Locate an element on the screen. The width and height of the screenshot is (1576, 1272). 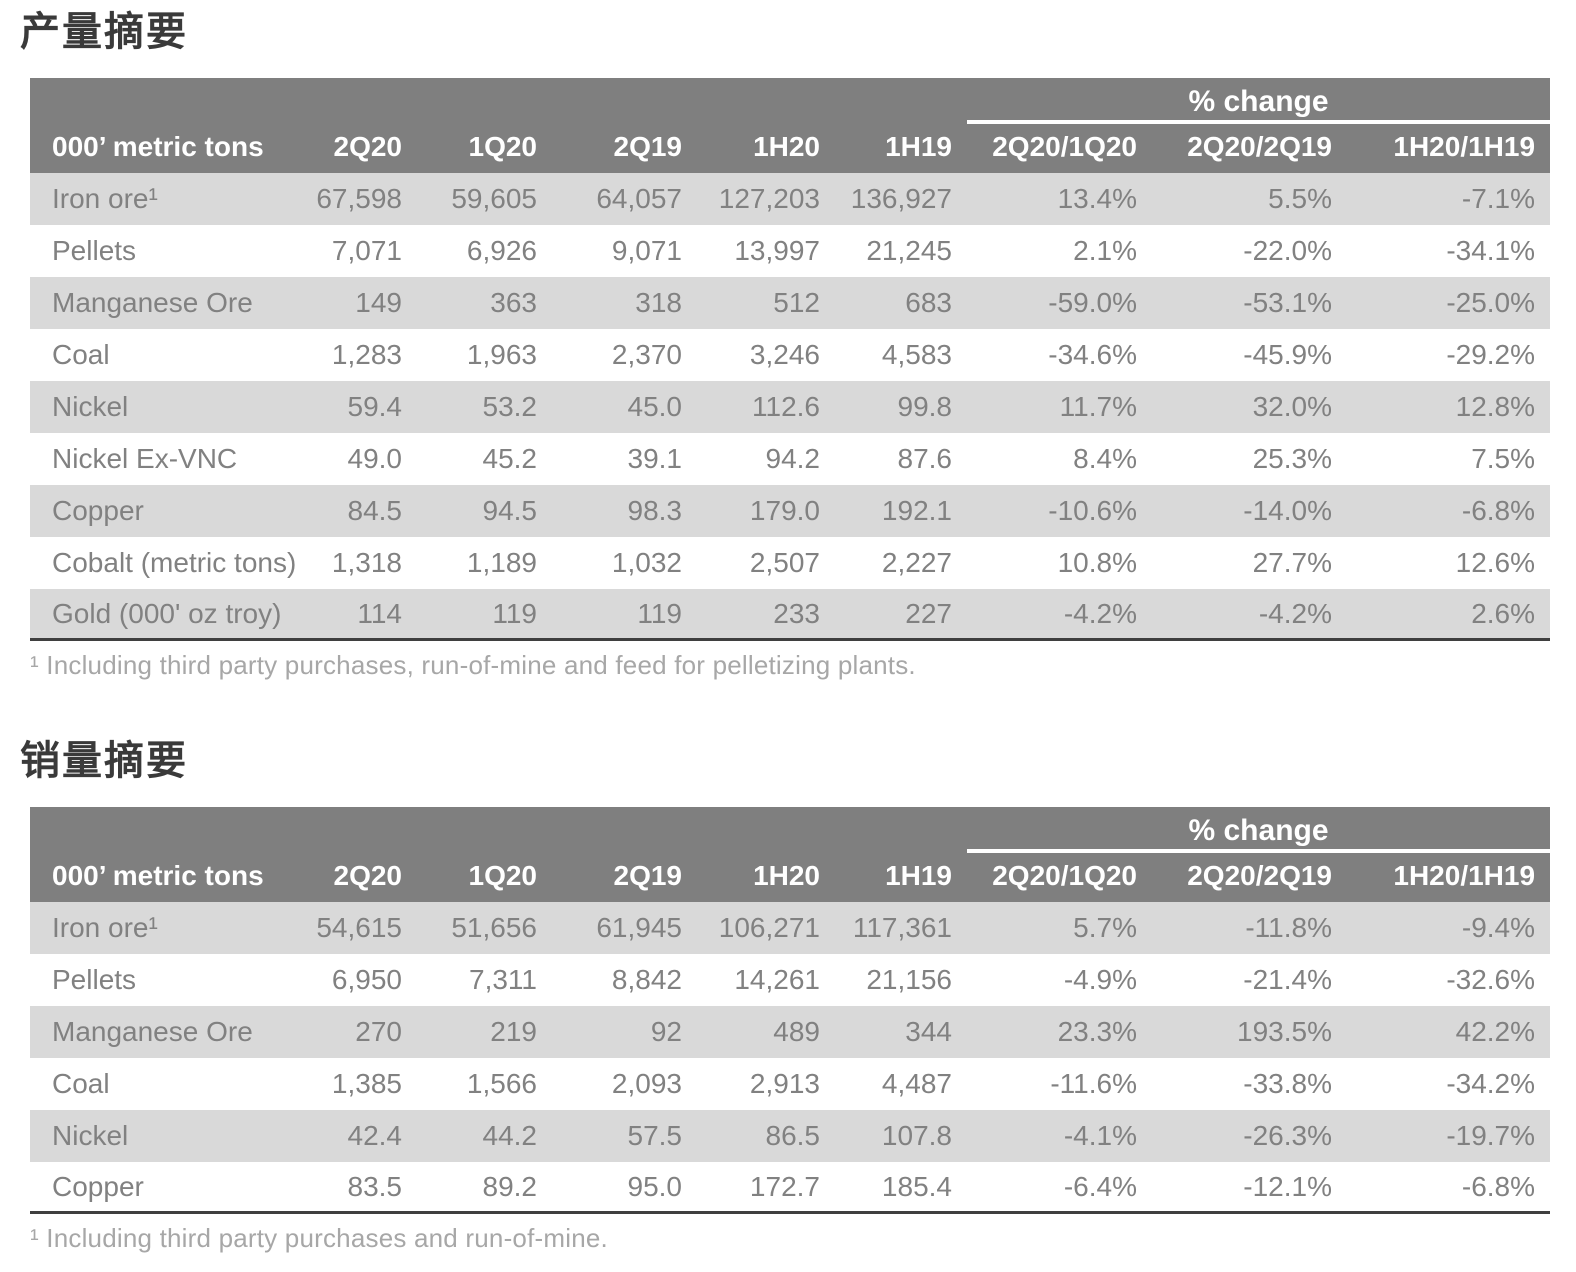
cell-value: 12.8% is located at coordinates (1449, 407).